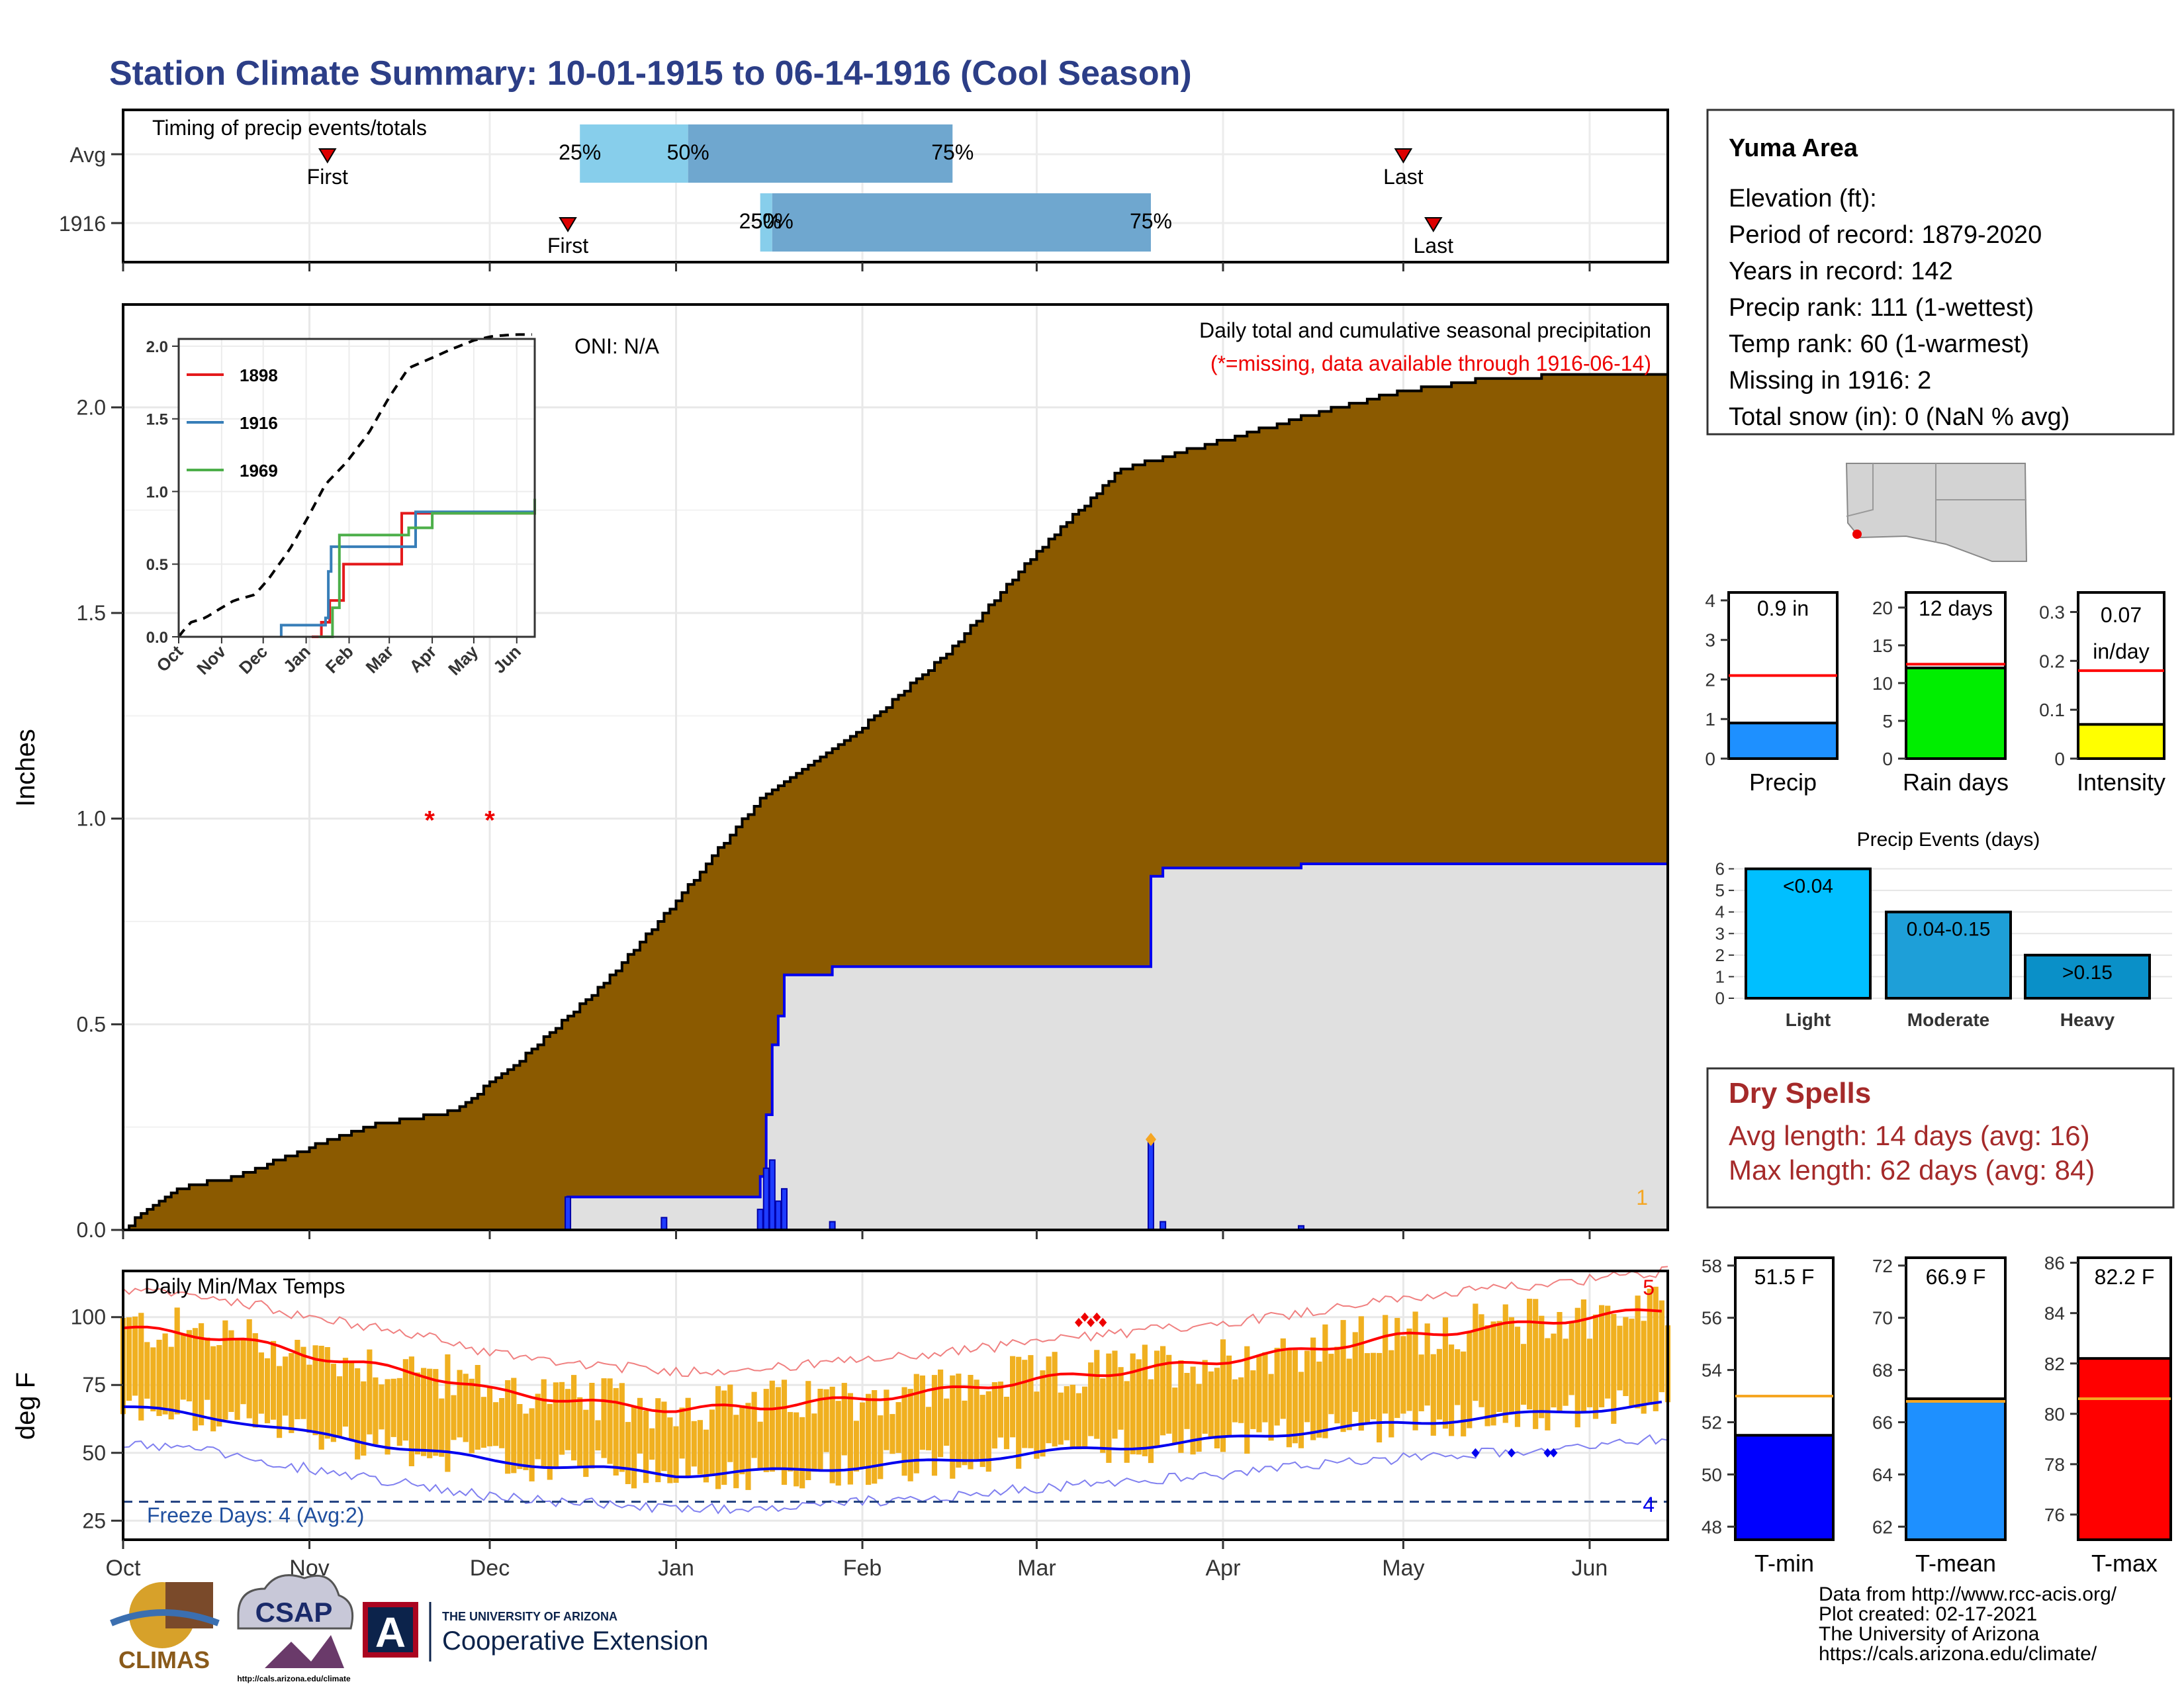  Describe the element at coordinates (1883, 1474) in the screenshot. I see `tmean_box-y-tick-label: 64` at that location.